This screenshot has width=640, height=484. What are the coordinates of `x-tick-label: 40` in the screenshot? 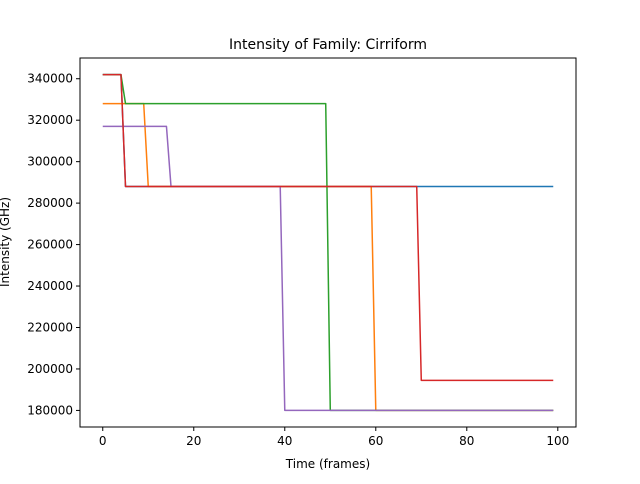 It's located at (284, 441).